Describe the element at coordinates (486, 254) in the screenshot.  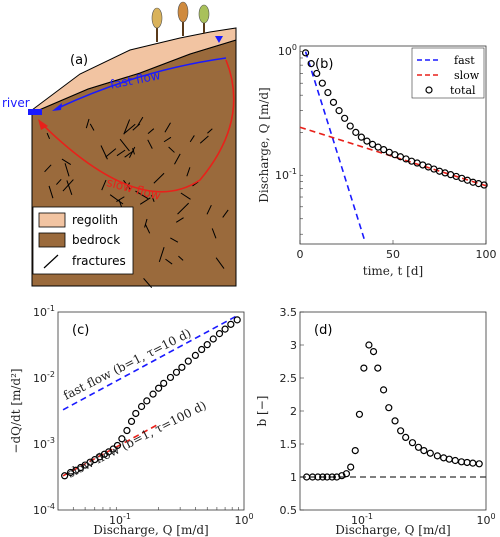
I see `b-xtick-100: 100` at that location.